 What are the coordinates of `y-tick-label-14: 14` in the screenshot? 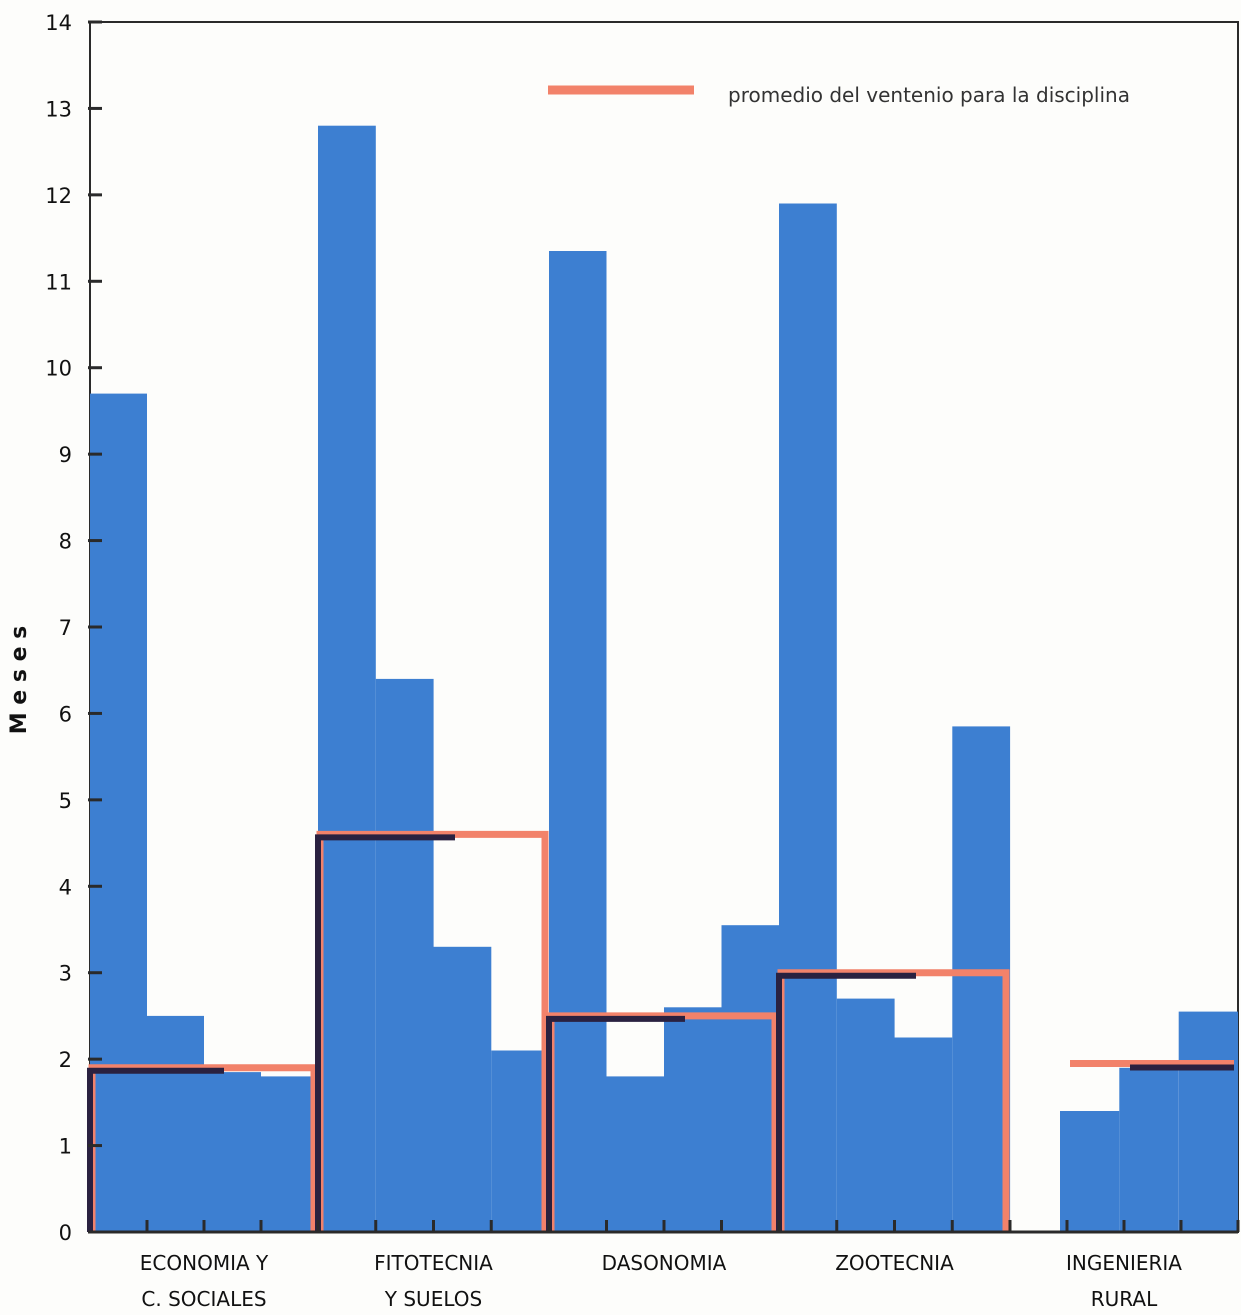 It's located at (58, 23).